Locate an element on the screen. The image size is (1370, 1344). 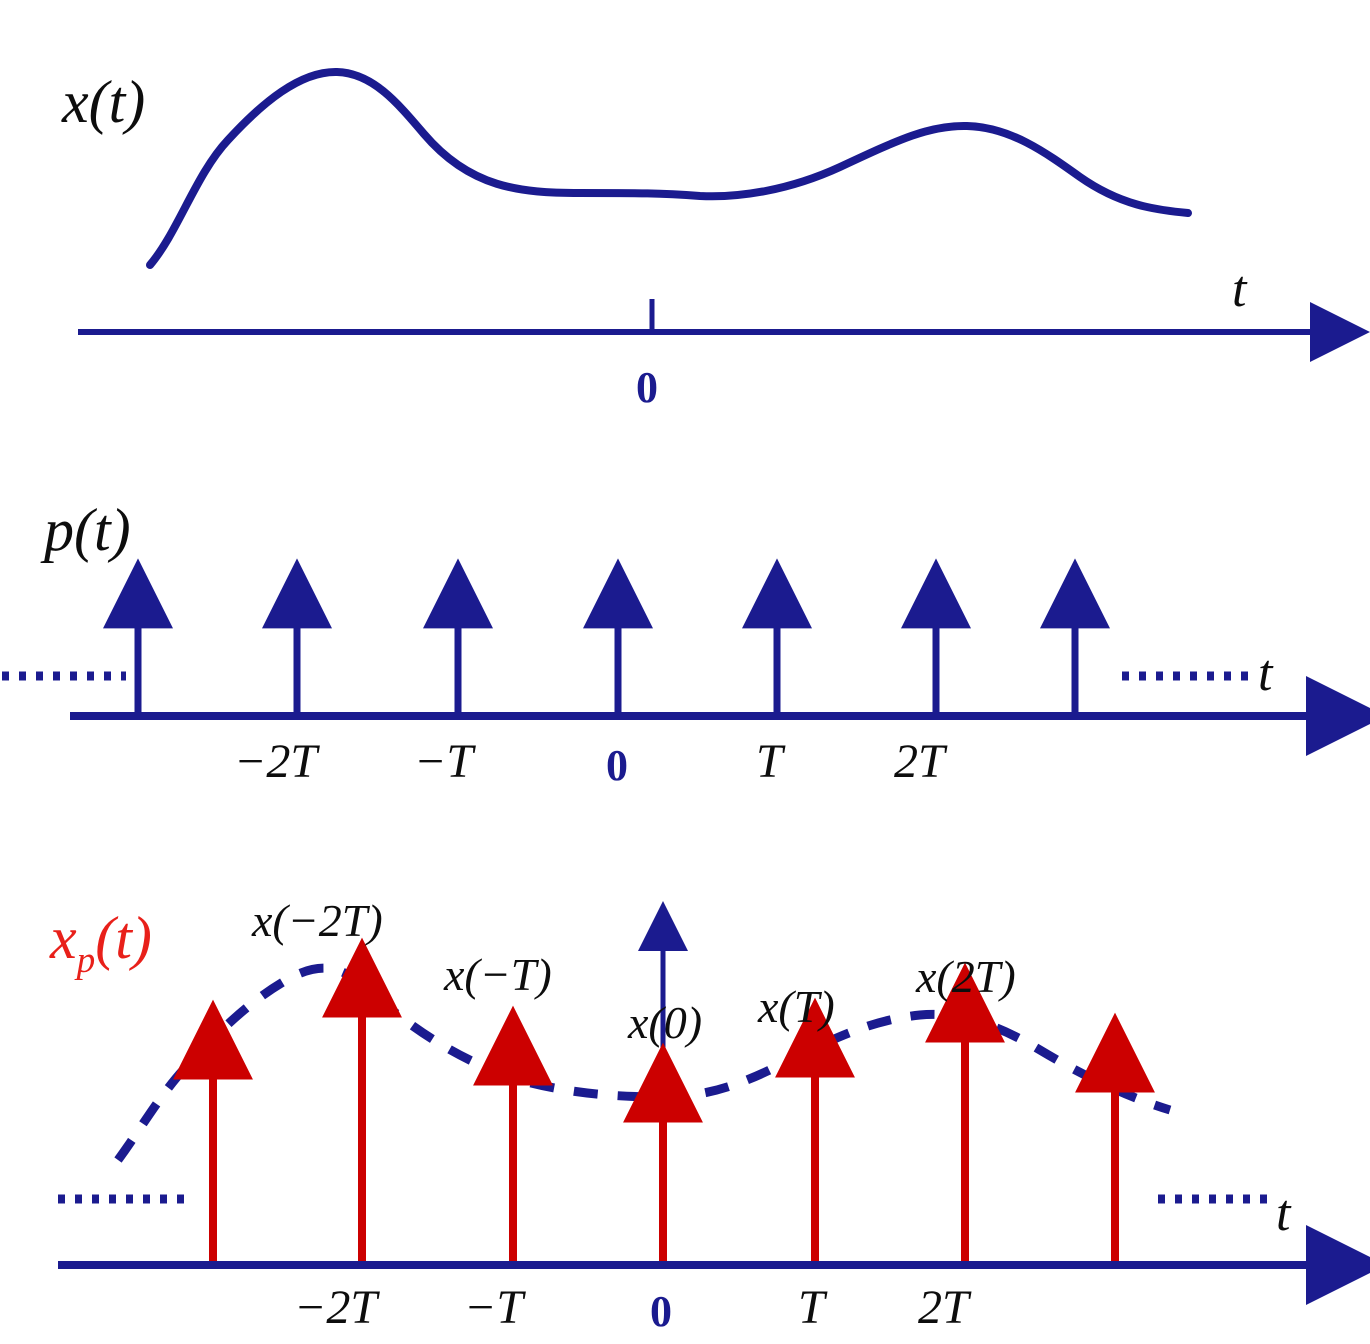
signal-label-xpt-subscript: p is located at coordinates (86, 961).